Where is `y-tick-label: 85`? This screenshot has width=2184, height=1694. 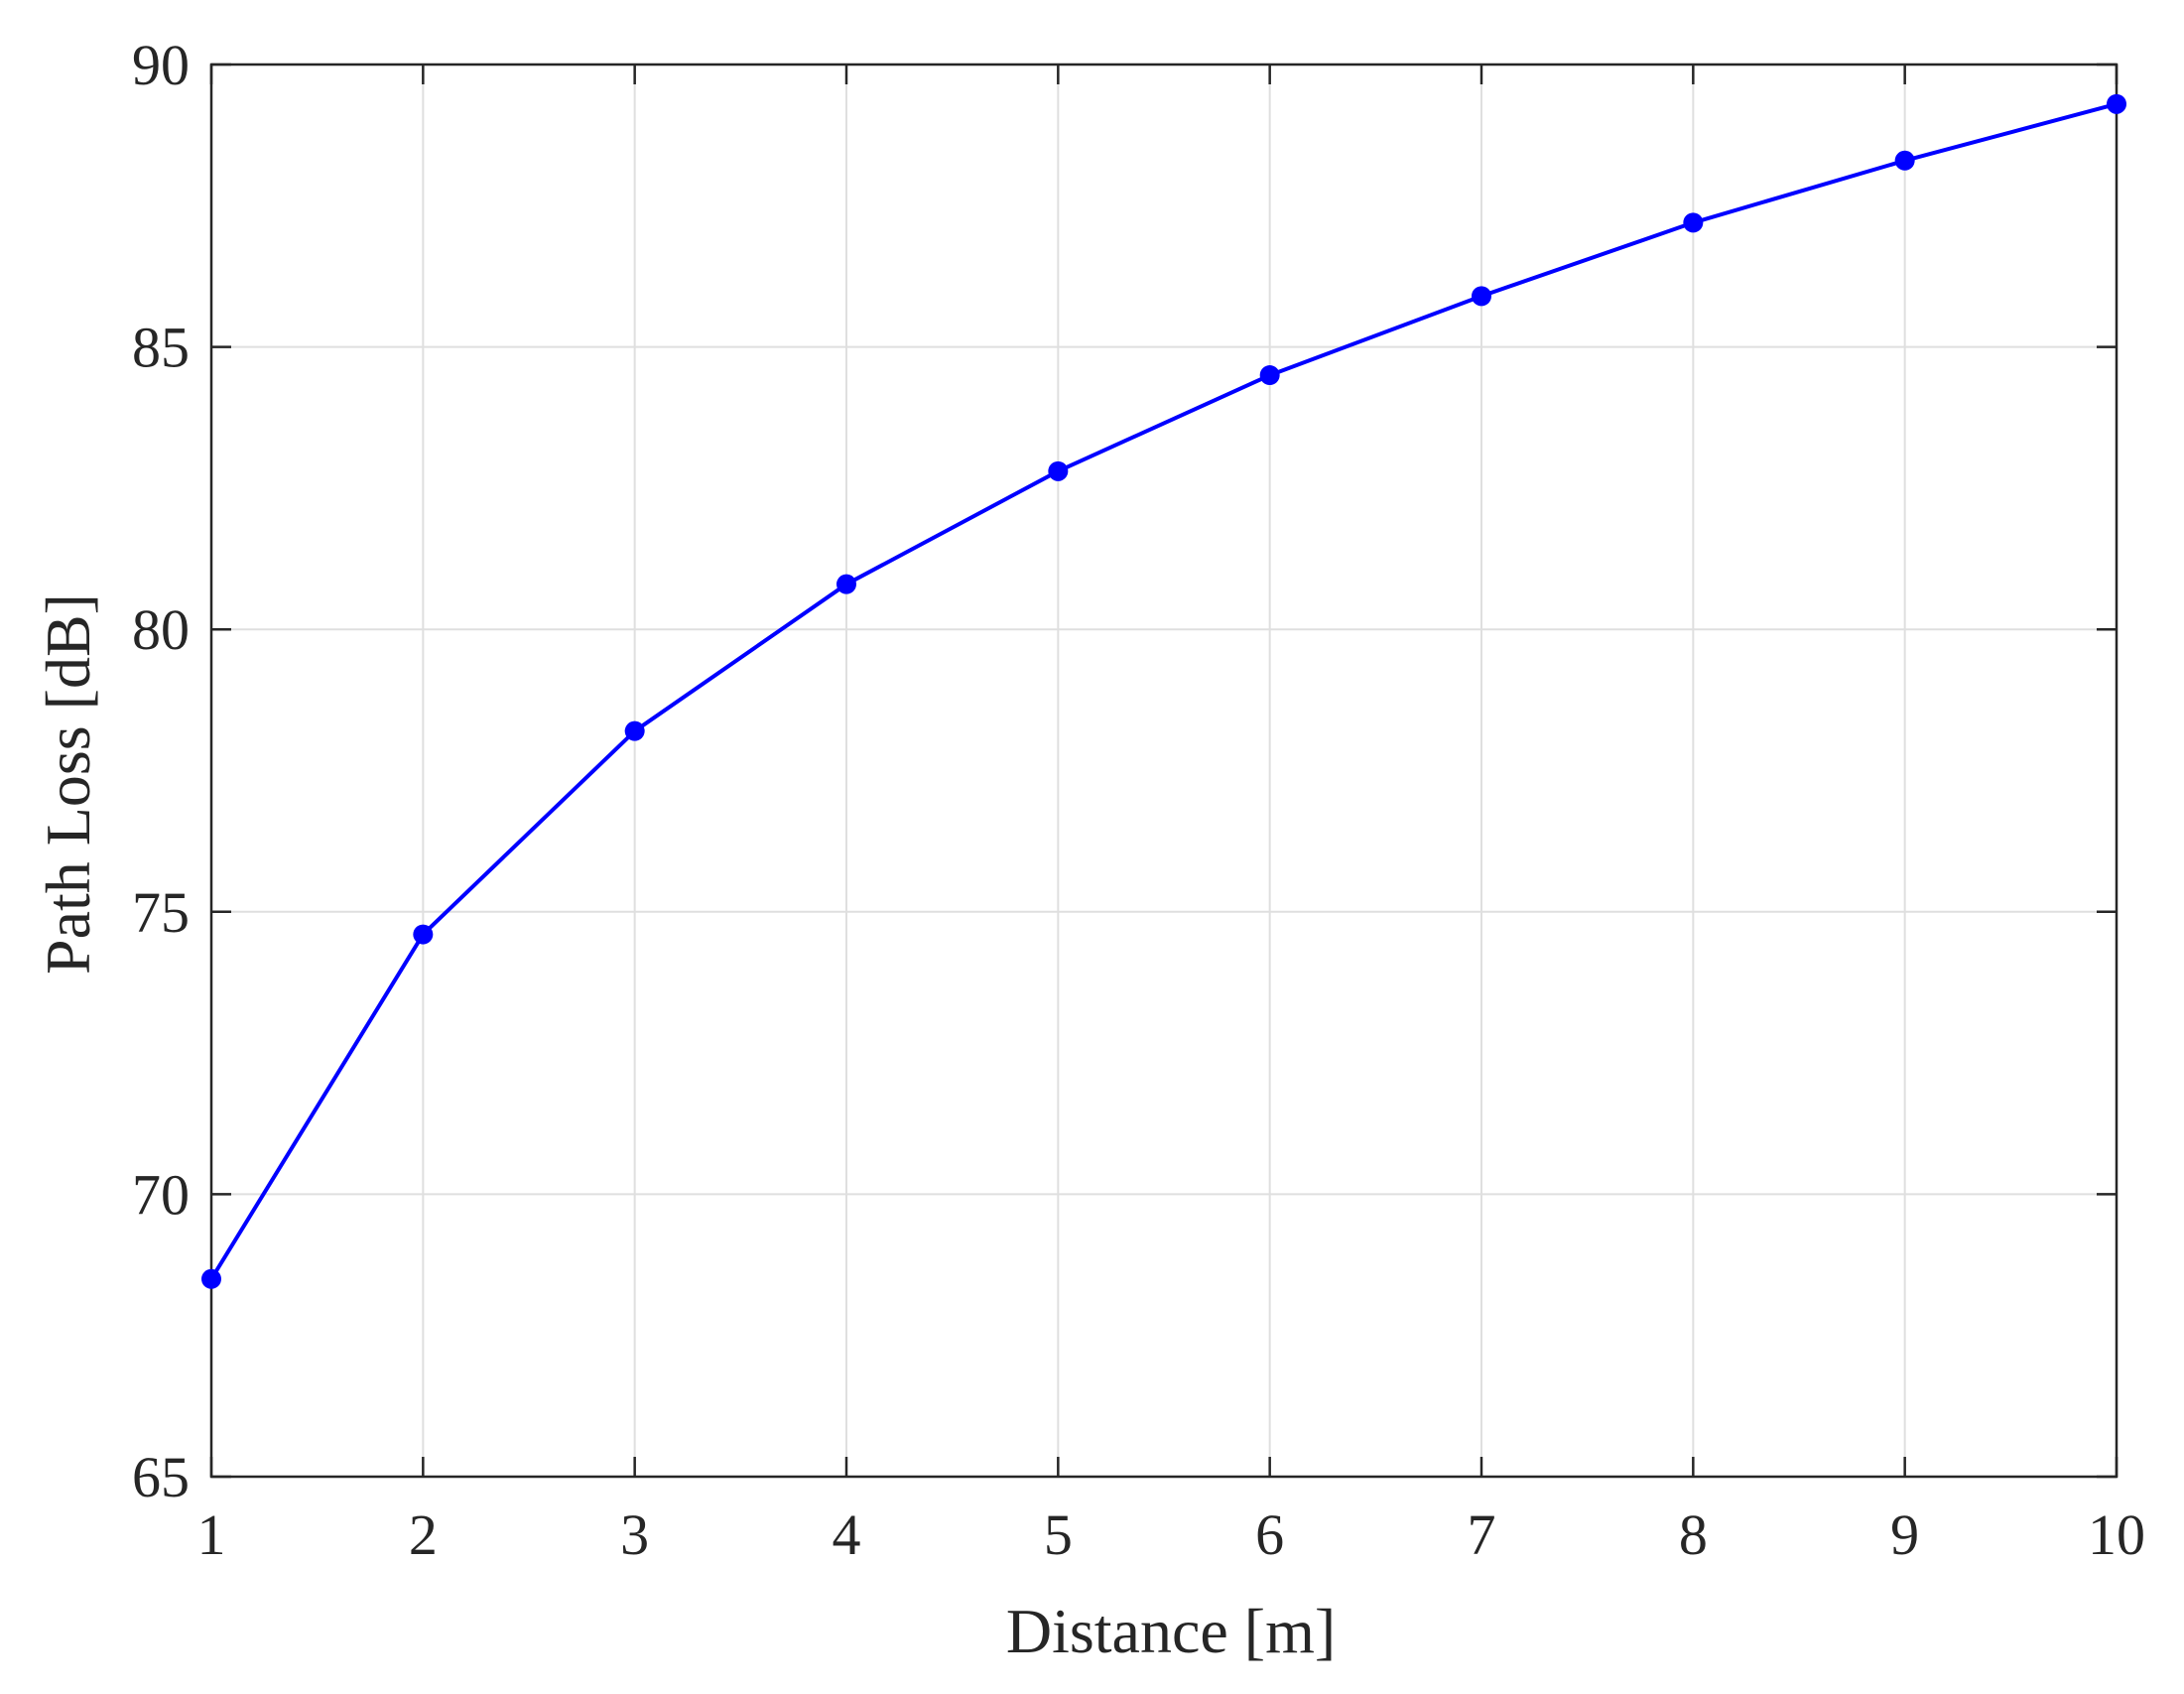
y-tick-label: 85 is located at coordinates (161, 348).